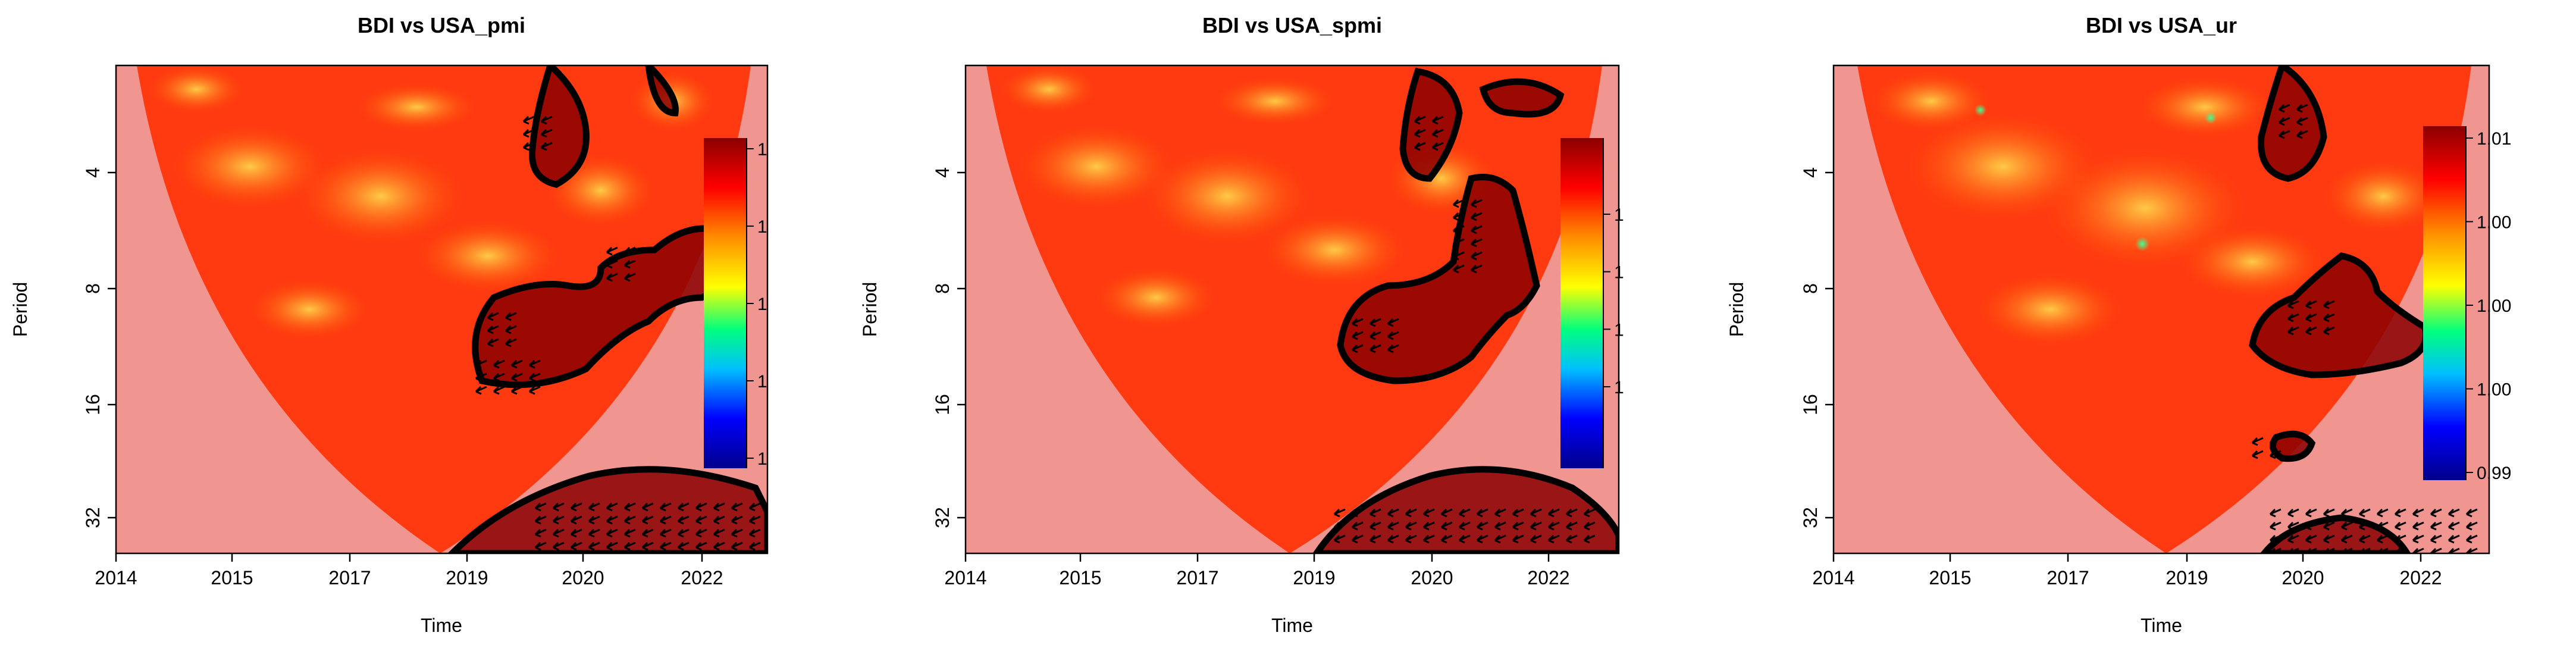 The width and height of the screenshot is (2576, 645). I want to click on x-tick-label: 2014, so click(1833, 577).